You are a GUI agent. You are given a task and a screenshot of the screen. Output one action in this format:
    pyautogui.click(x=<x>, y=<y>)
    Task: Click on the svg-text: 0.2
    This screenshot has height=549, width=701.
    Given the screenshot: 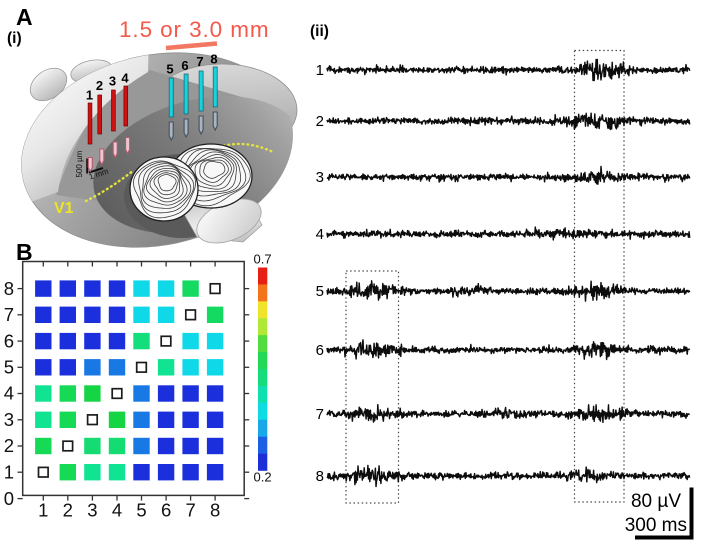 What is the action you would take?
    pyautogui.click(x=263, y=477)
    